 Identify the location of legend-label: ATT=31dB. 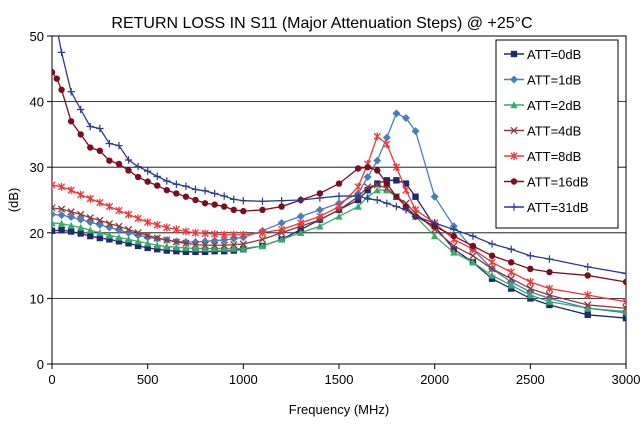
(558, 207).